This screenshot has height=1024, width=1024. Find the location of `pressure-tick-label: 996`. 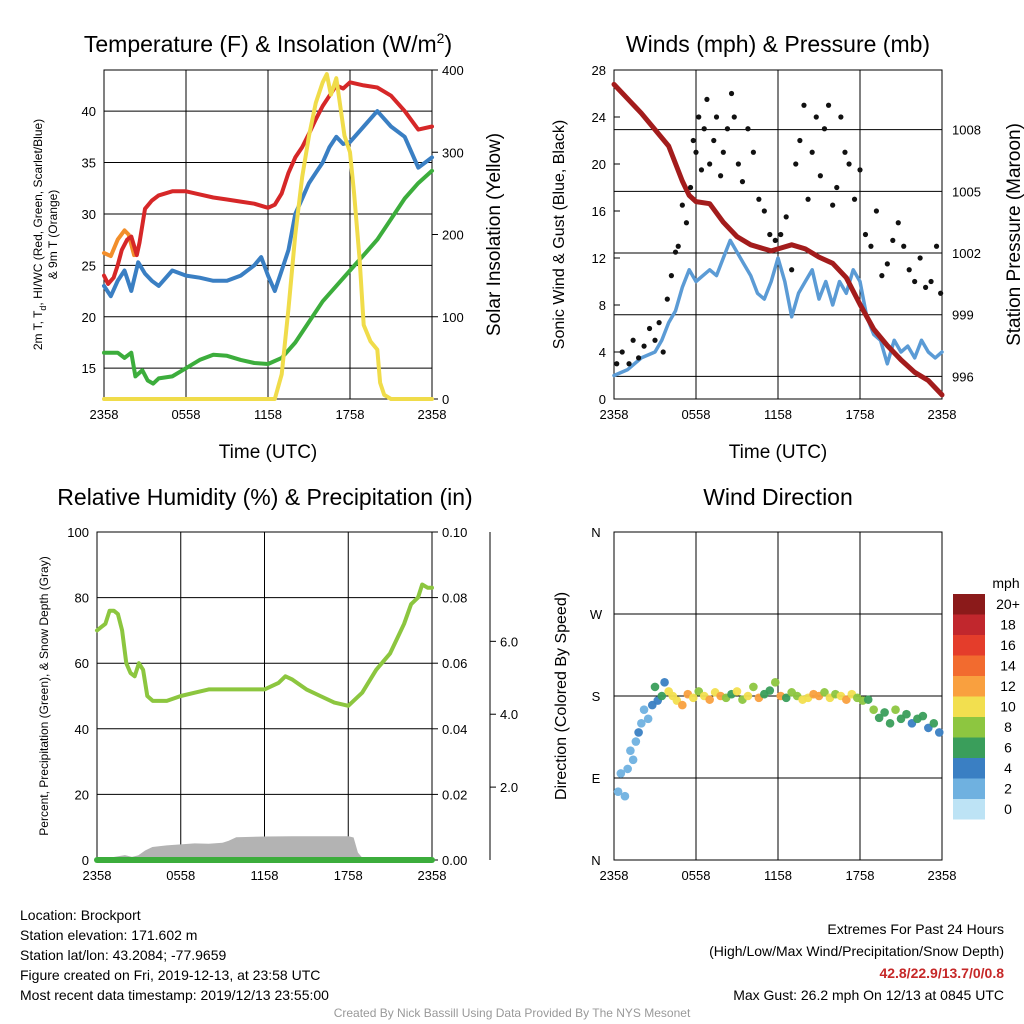

pressure-tick-label: 996 is located at coordinates (963, 376).